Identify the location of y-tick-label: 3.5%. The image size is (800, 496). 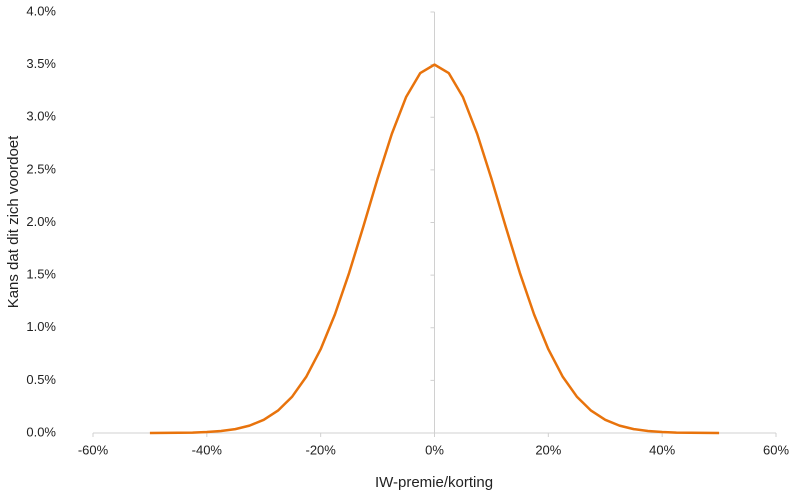
(41, 63).